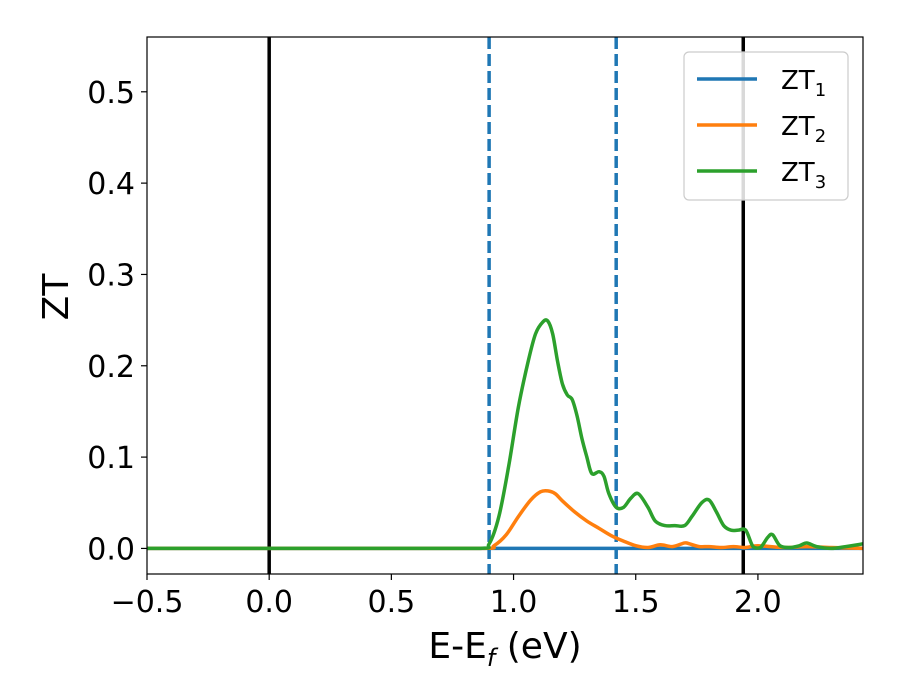 This screenshot has width=900, height=700. I want to click on legend-item-zt1: ZT1, so click(761, 83).